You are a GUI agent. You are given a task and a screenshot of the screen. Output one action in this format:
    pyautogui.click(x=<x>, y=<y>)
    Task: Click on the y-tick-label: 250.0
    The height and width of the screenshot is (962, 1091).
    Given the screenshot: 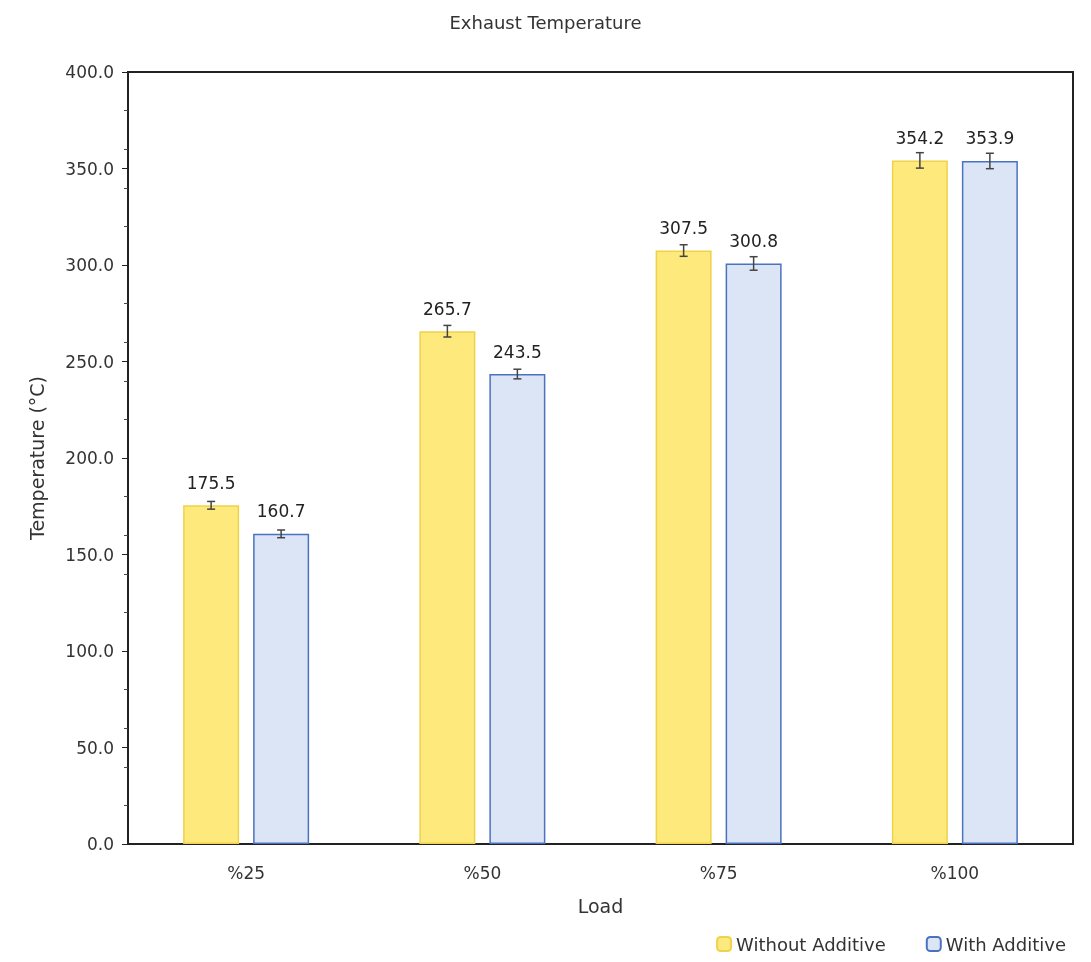 What is the action you would take?
    pyautogui.click(x=89, y=361)
    